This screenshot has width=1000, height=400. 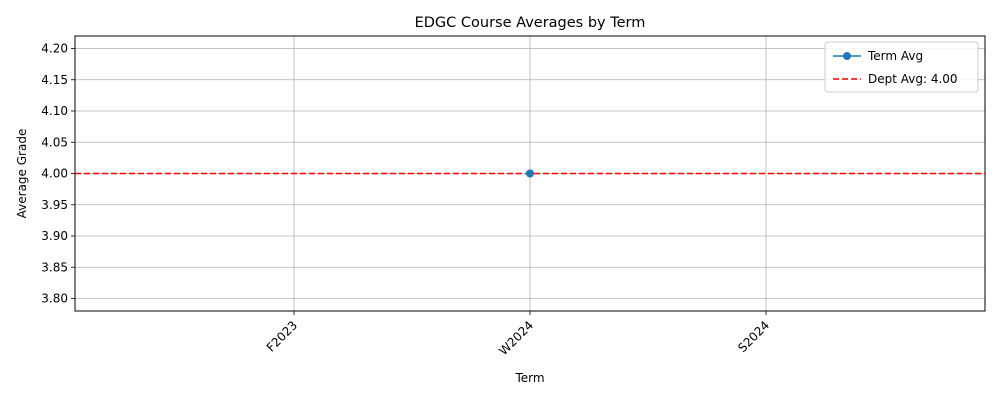 I want to click on legend-frame, so click(x=901, y=67).